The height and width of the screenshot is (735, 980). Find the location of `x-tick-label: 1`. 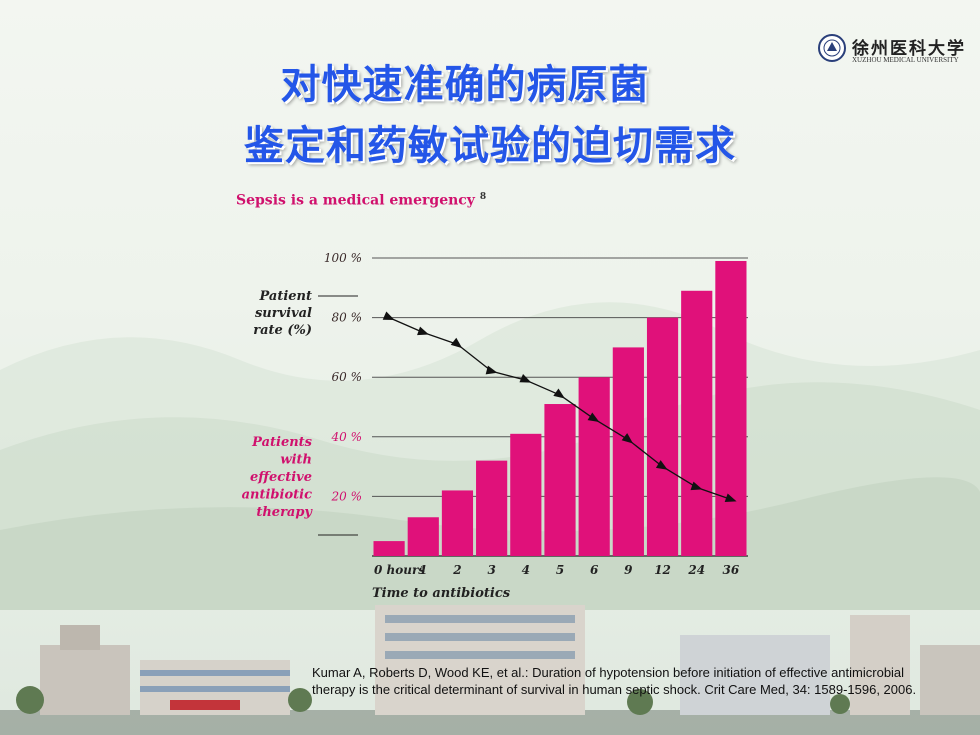

x-tick-label: 1 is located at coordinates (423, 570).